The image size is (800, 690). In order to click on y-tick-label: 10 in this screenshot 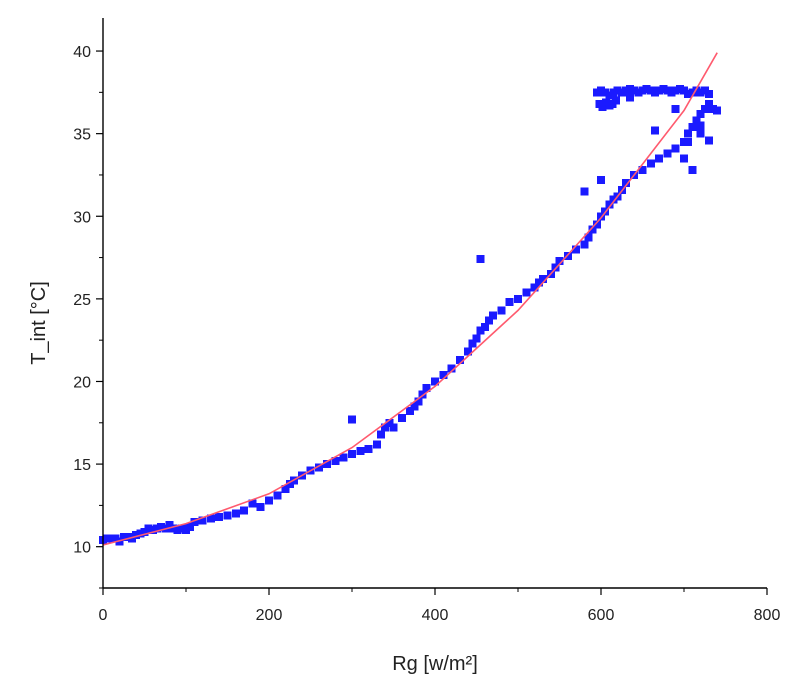, I will do `click(82, 548)`.